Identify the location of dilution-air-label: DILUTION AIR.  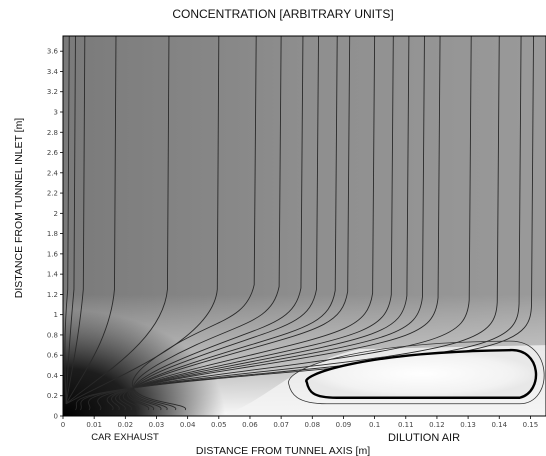
(424, 438).